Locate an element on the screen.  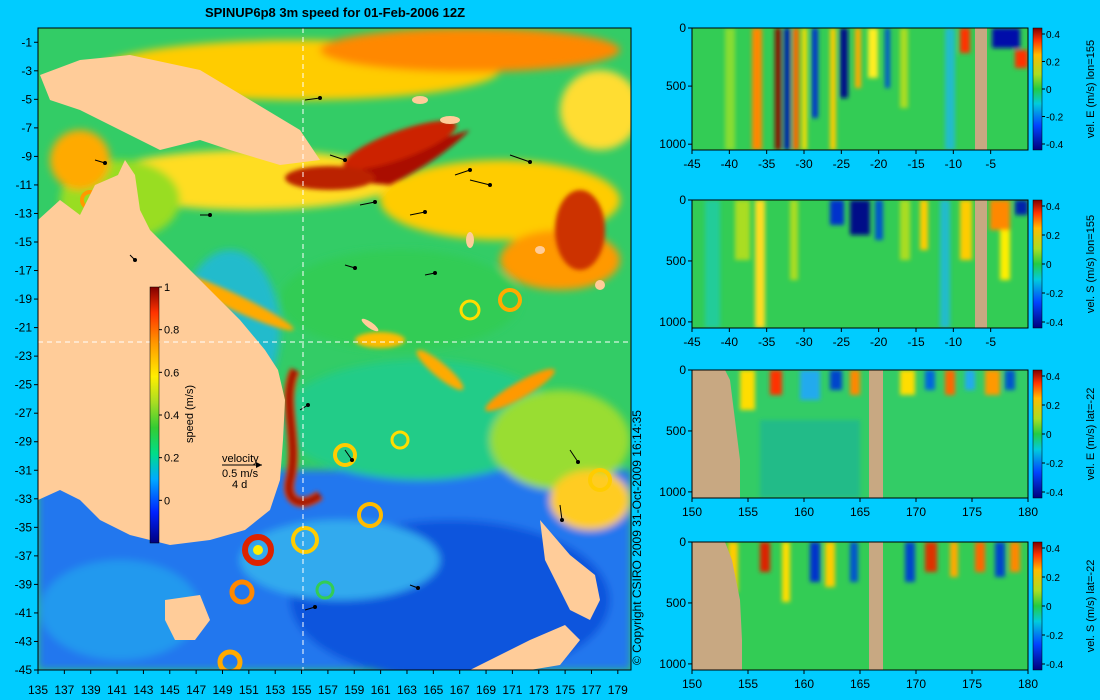
velocity-key-duration: 4 d is located at coordinates (239, 485).